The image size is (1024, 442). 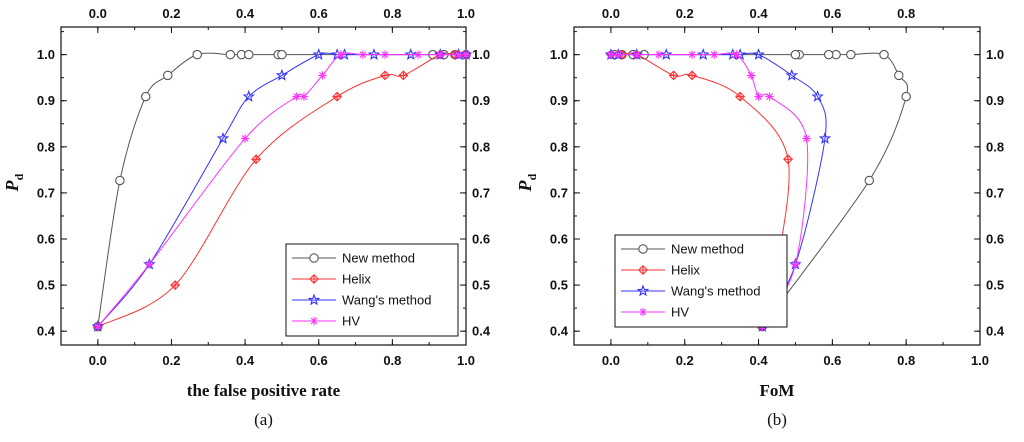 What do you see at coordinates (392, 13) in the screenshot?
I see `x-tick-label-top: 0.8` at bounding box center [392, 13].